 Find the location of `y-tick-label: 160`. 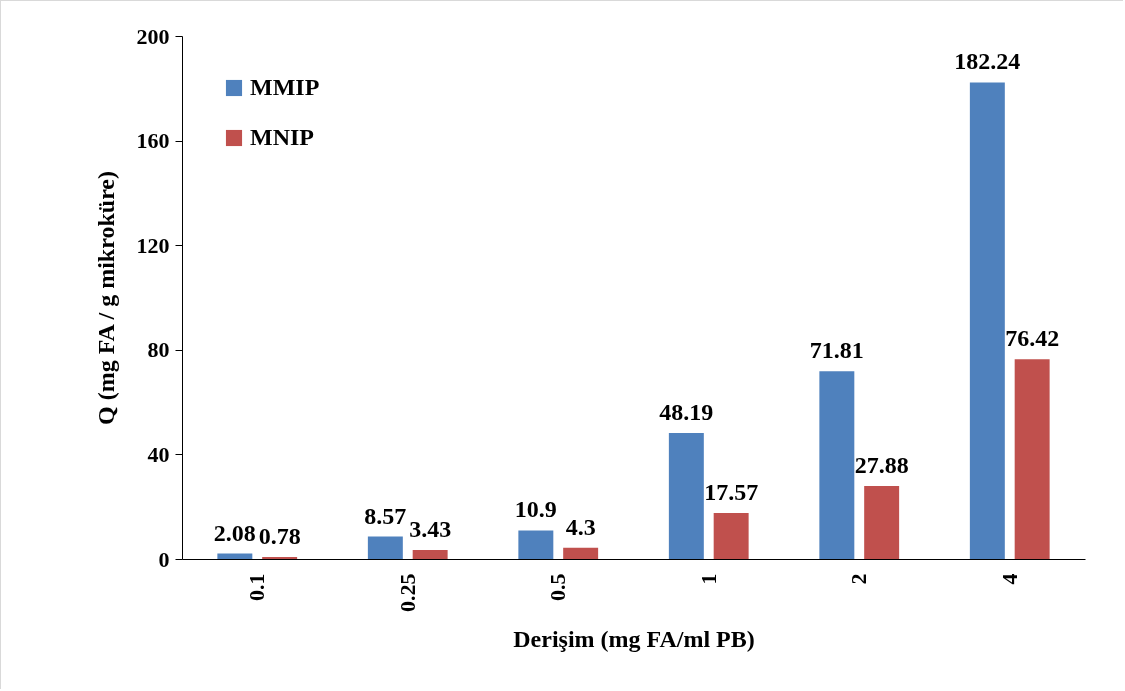

y-tick-label: 160 is located at coordinates (153, 141).